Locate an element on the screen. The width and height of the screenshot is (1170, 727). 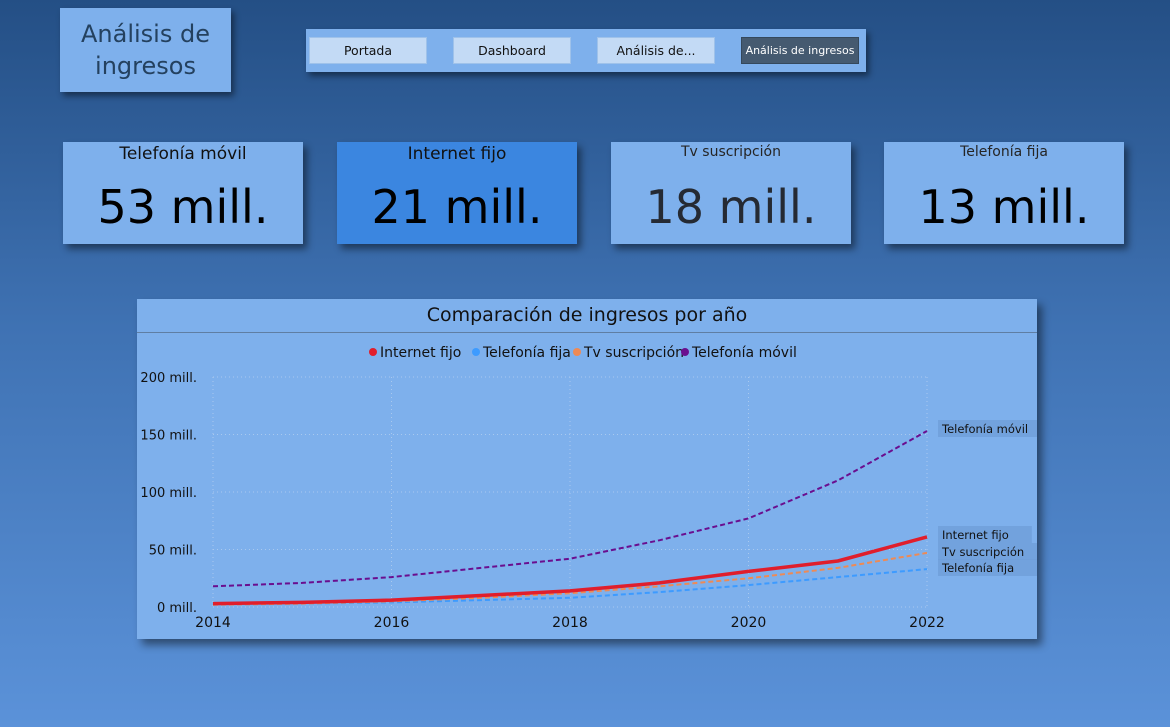
y-tick-label: 0 mill. is located at coordinates (177, 608).